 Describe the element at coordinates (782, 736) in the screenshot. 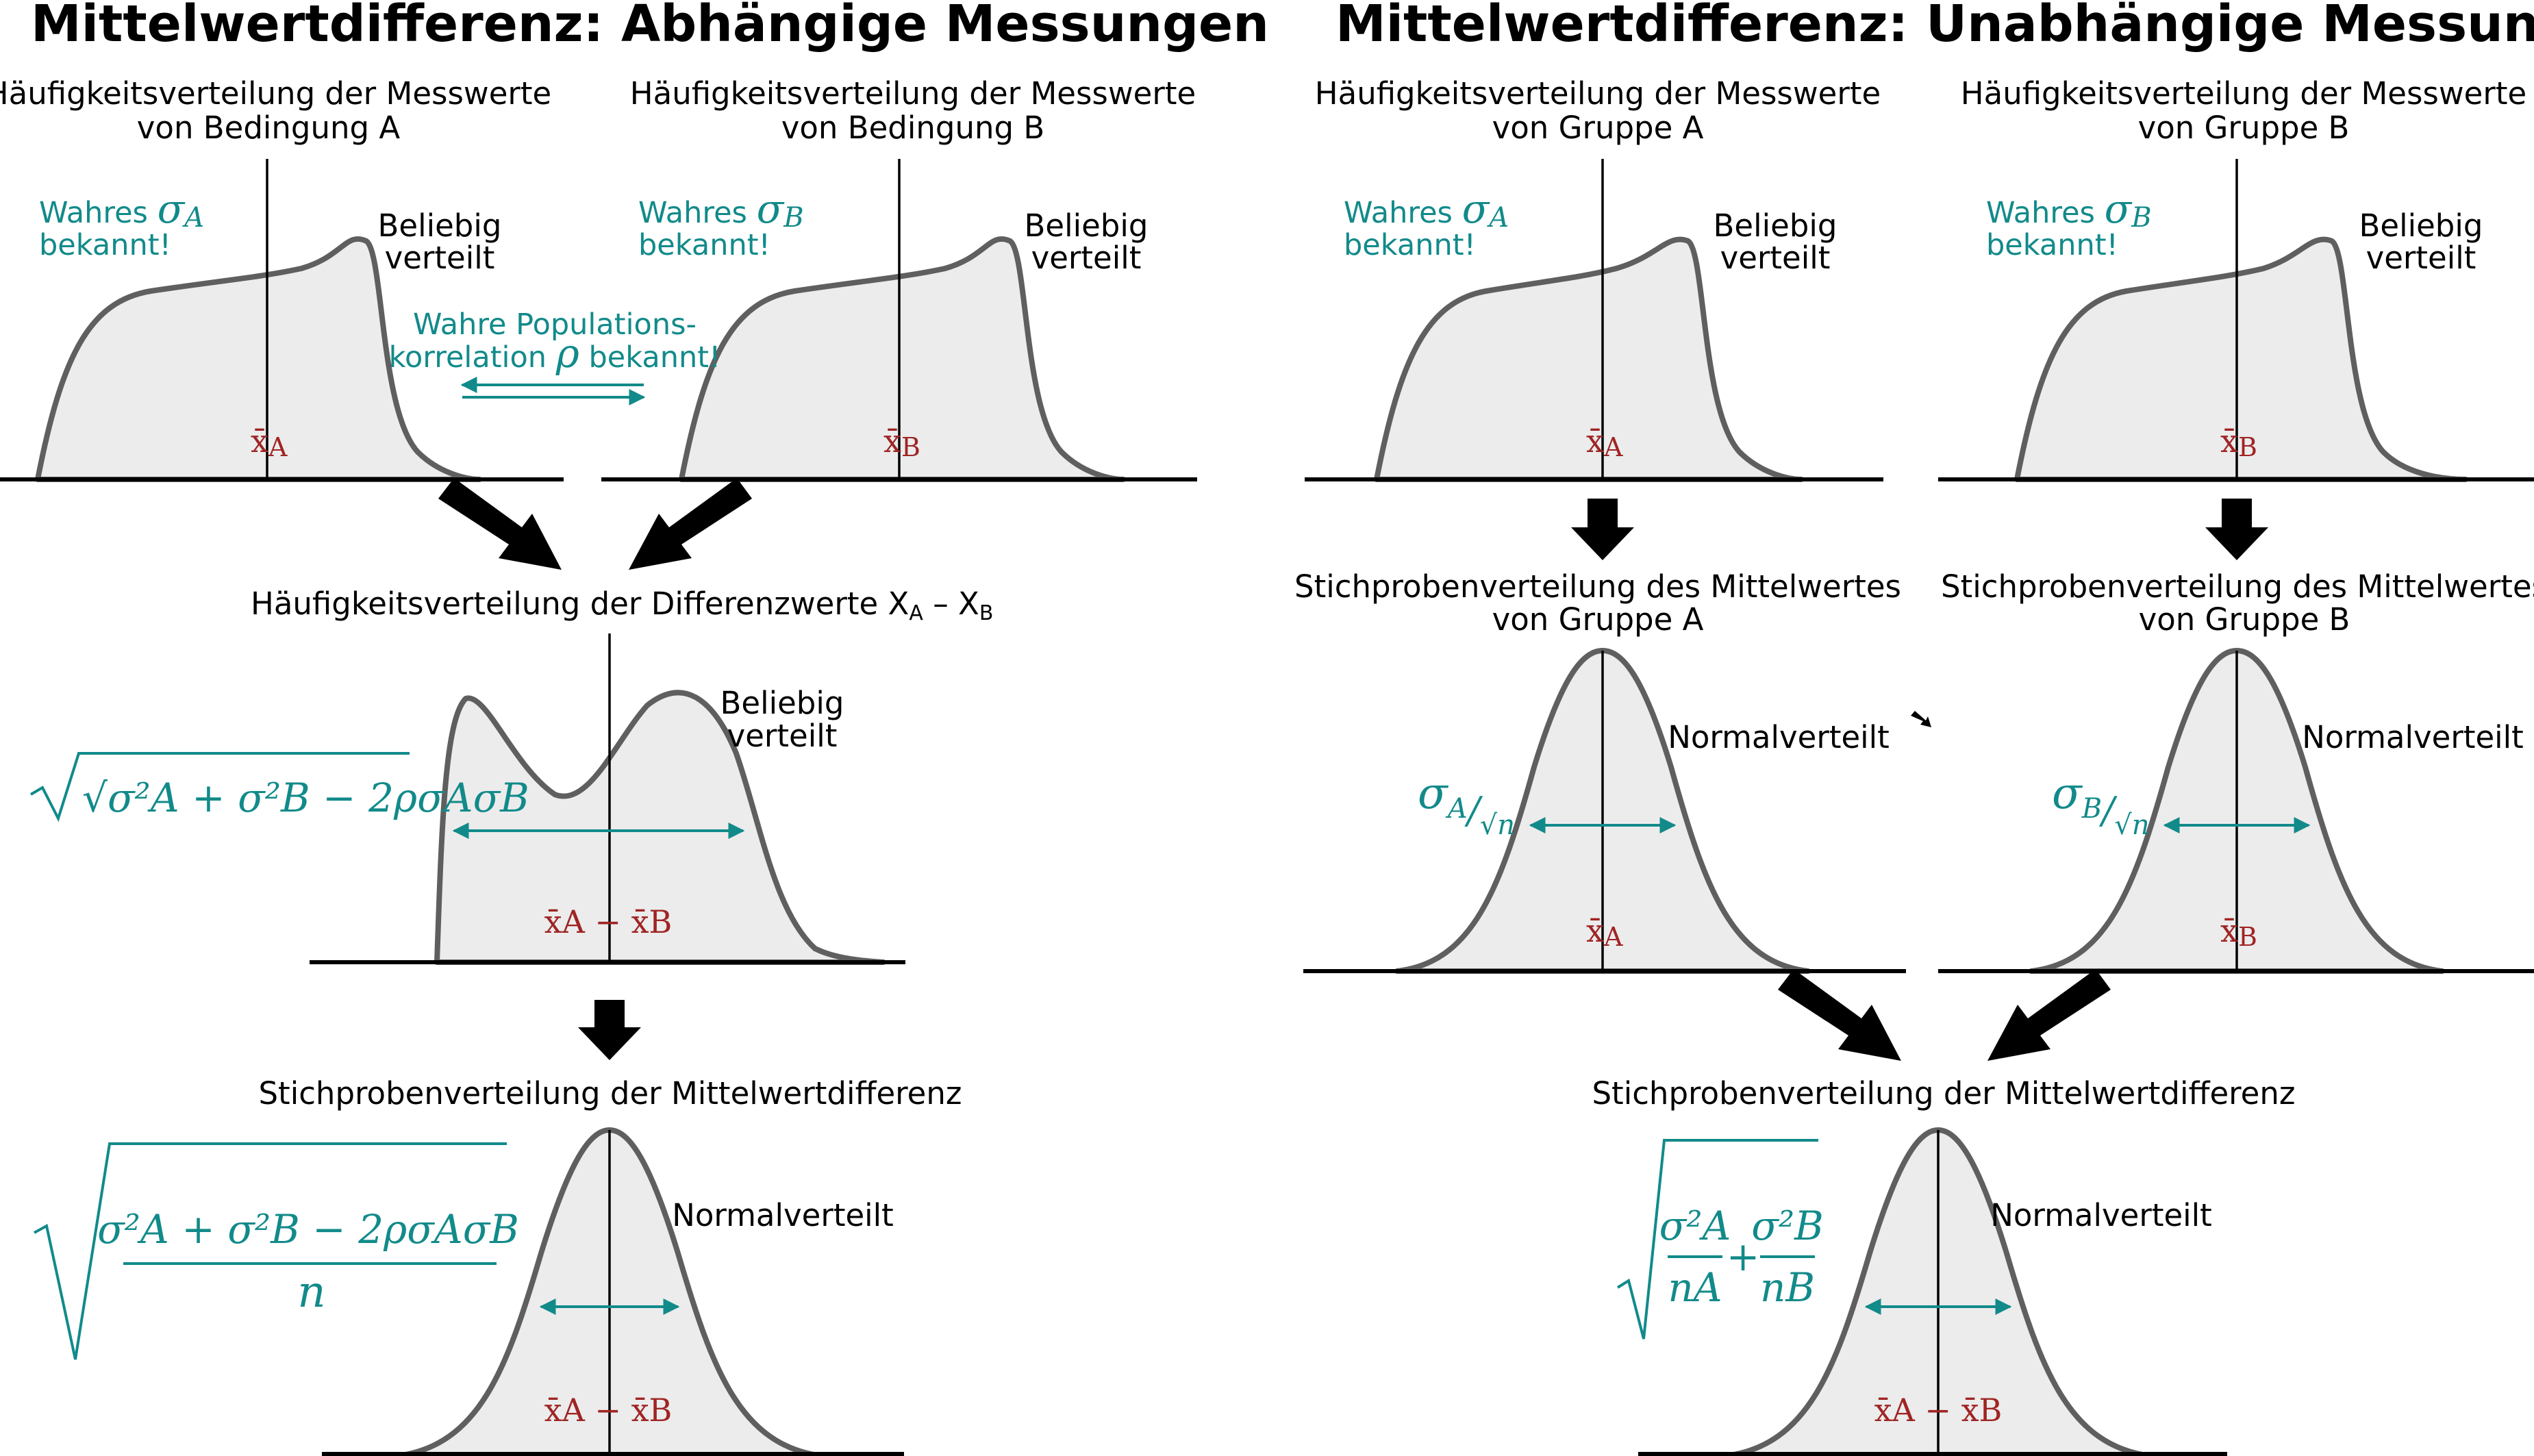

I see `diff-shape-2: verteilt` at that location.